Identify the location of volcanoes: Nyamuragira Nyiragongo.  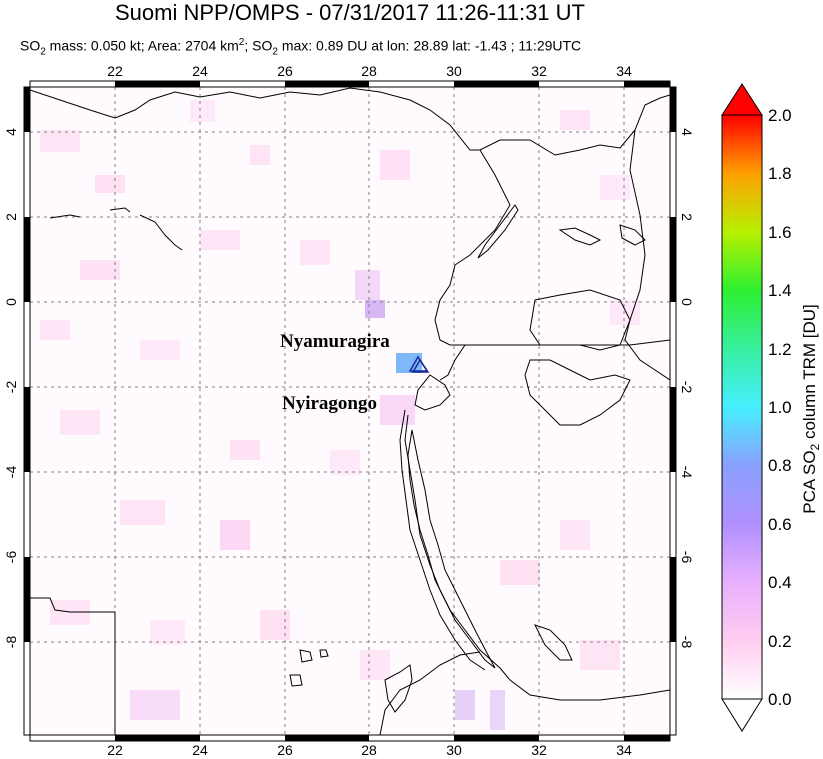
(355, 372).